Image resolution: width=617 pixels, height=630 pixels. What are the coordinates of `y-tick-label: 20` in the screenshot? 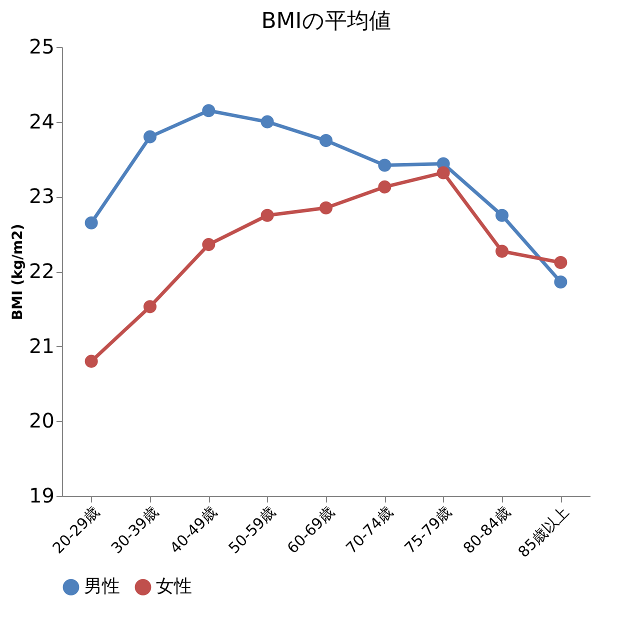 It's located at (41, 420).